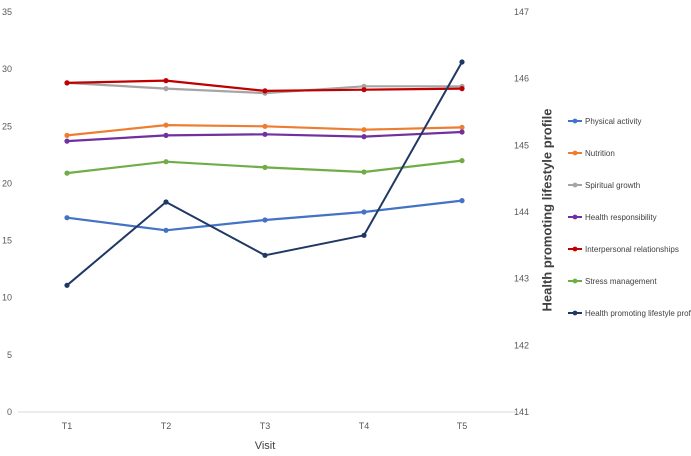 Image resolution: width=691 pixels, height=456 pixels. What do you see at coordinates (7, 183) in the screenshot?
I see `left-tick-label: 20` at bounding box center [7, 183].